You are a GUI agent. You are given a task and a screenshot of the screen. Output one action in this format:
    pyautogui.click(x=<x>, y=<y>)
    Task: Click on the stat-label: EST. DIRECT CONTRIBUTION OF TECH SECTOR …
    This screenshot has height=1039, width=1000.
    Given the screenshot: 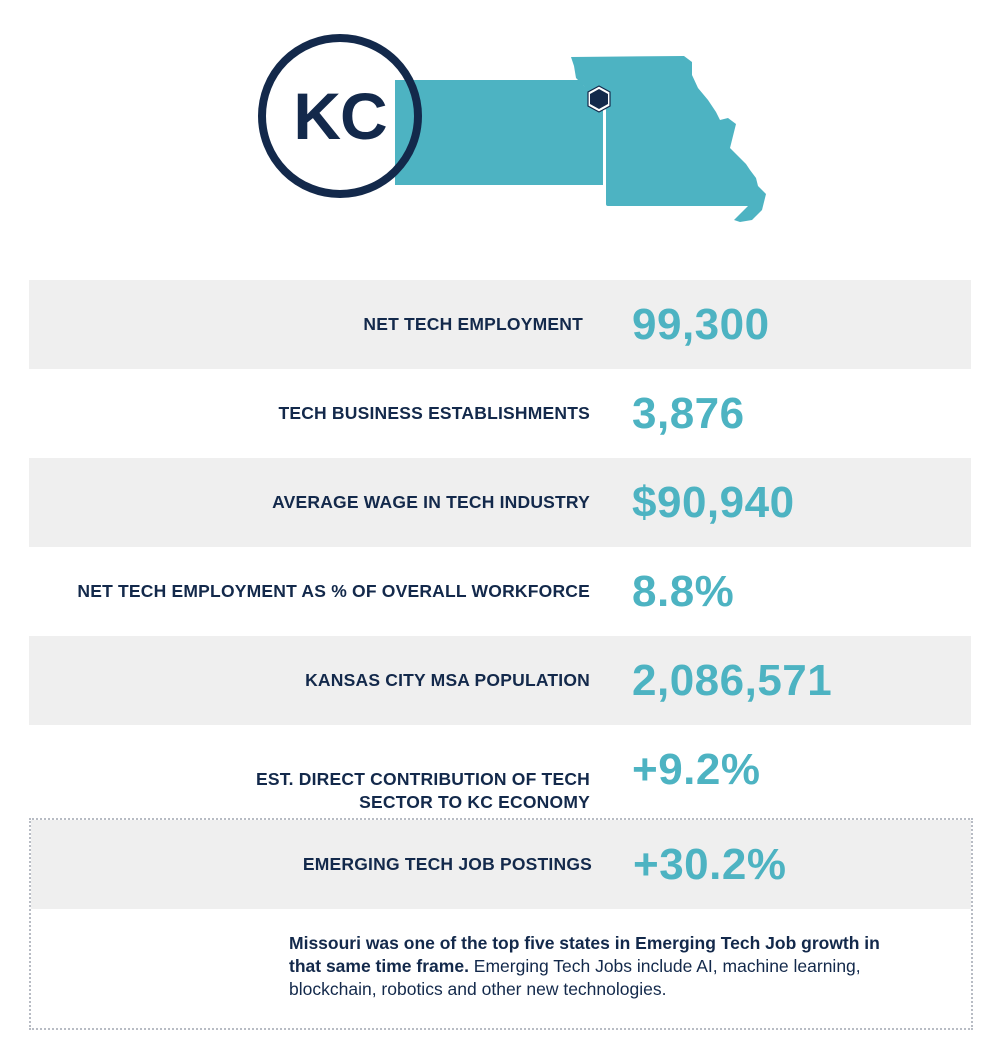 What is the action you would take?
    pyautogui.click(x=423, y=769)
    